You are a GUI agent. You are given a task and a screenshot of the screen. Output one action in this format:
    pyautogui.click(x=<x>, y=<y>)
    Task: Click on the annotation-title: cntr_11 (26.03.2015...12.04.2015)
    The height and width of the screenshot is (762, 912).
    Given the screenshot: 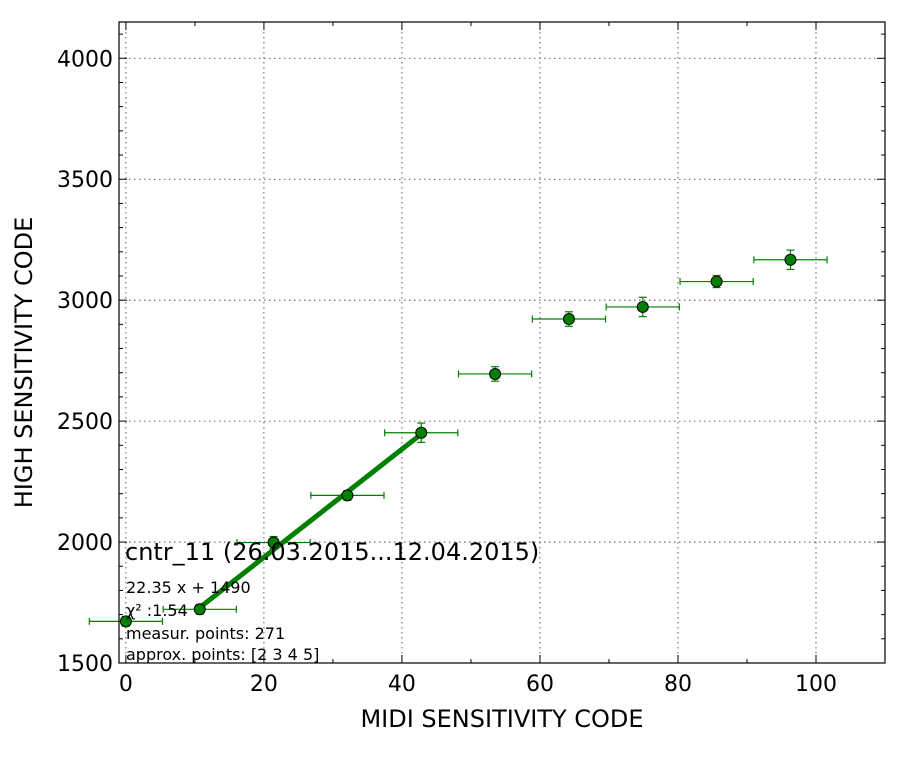 What is the action you would take?
    pyautogui.click(x=332, y=552)
    